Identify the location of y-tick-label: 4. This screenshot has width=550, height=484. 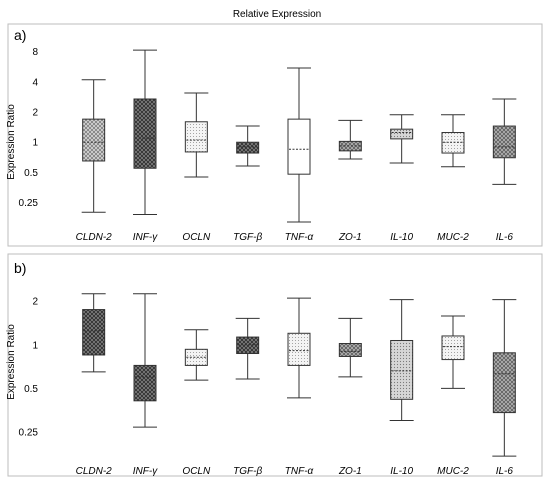
(35, 82).